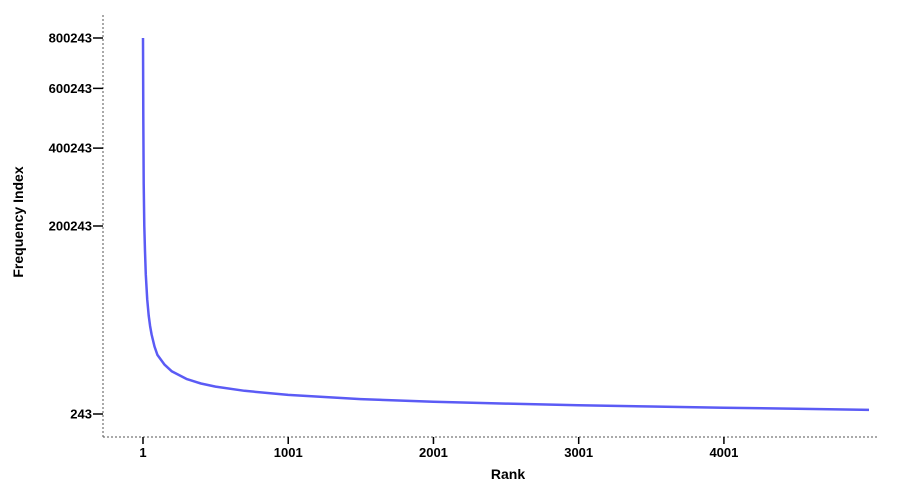  I want to click on y-tick-label: 800243, so click(70, 38).